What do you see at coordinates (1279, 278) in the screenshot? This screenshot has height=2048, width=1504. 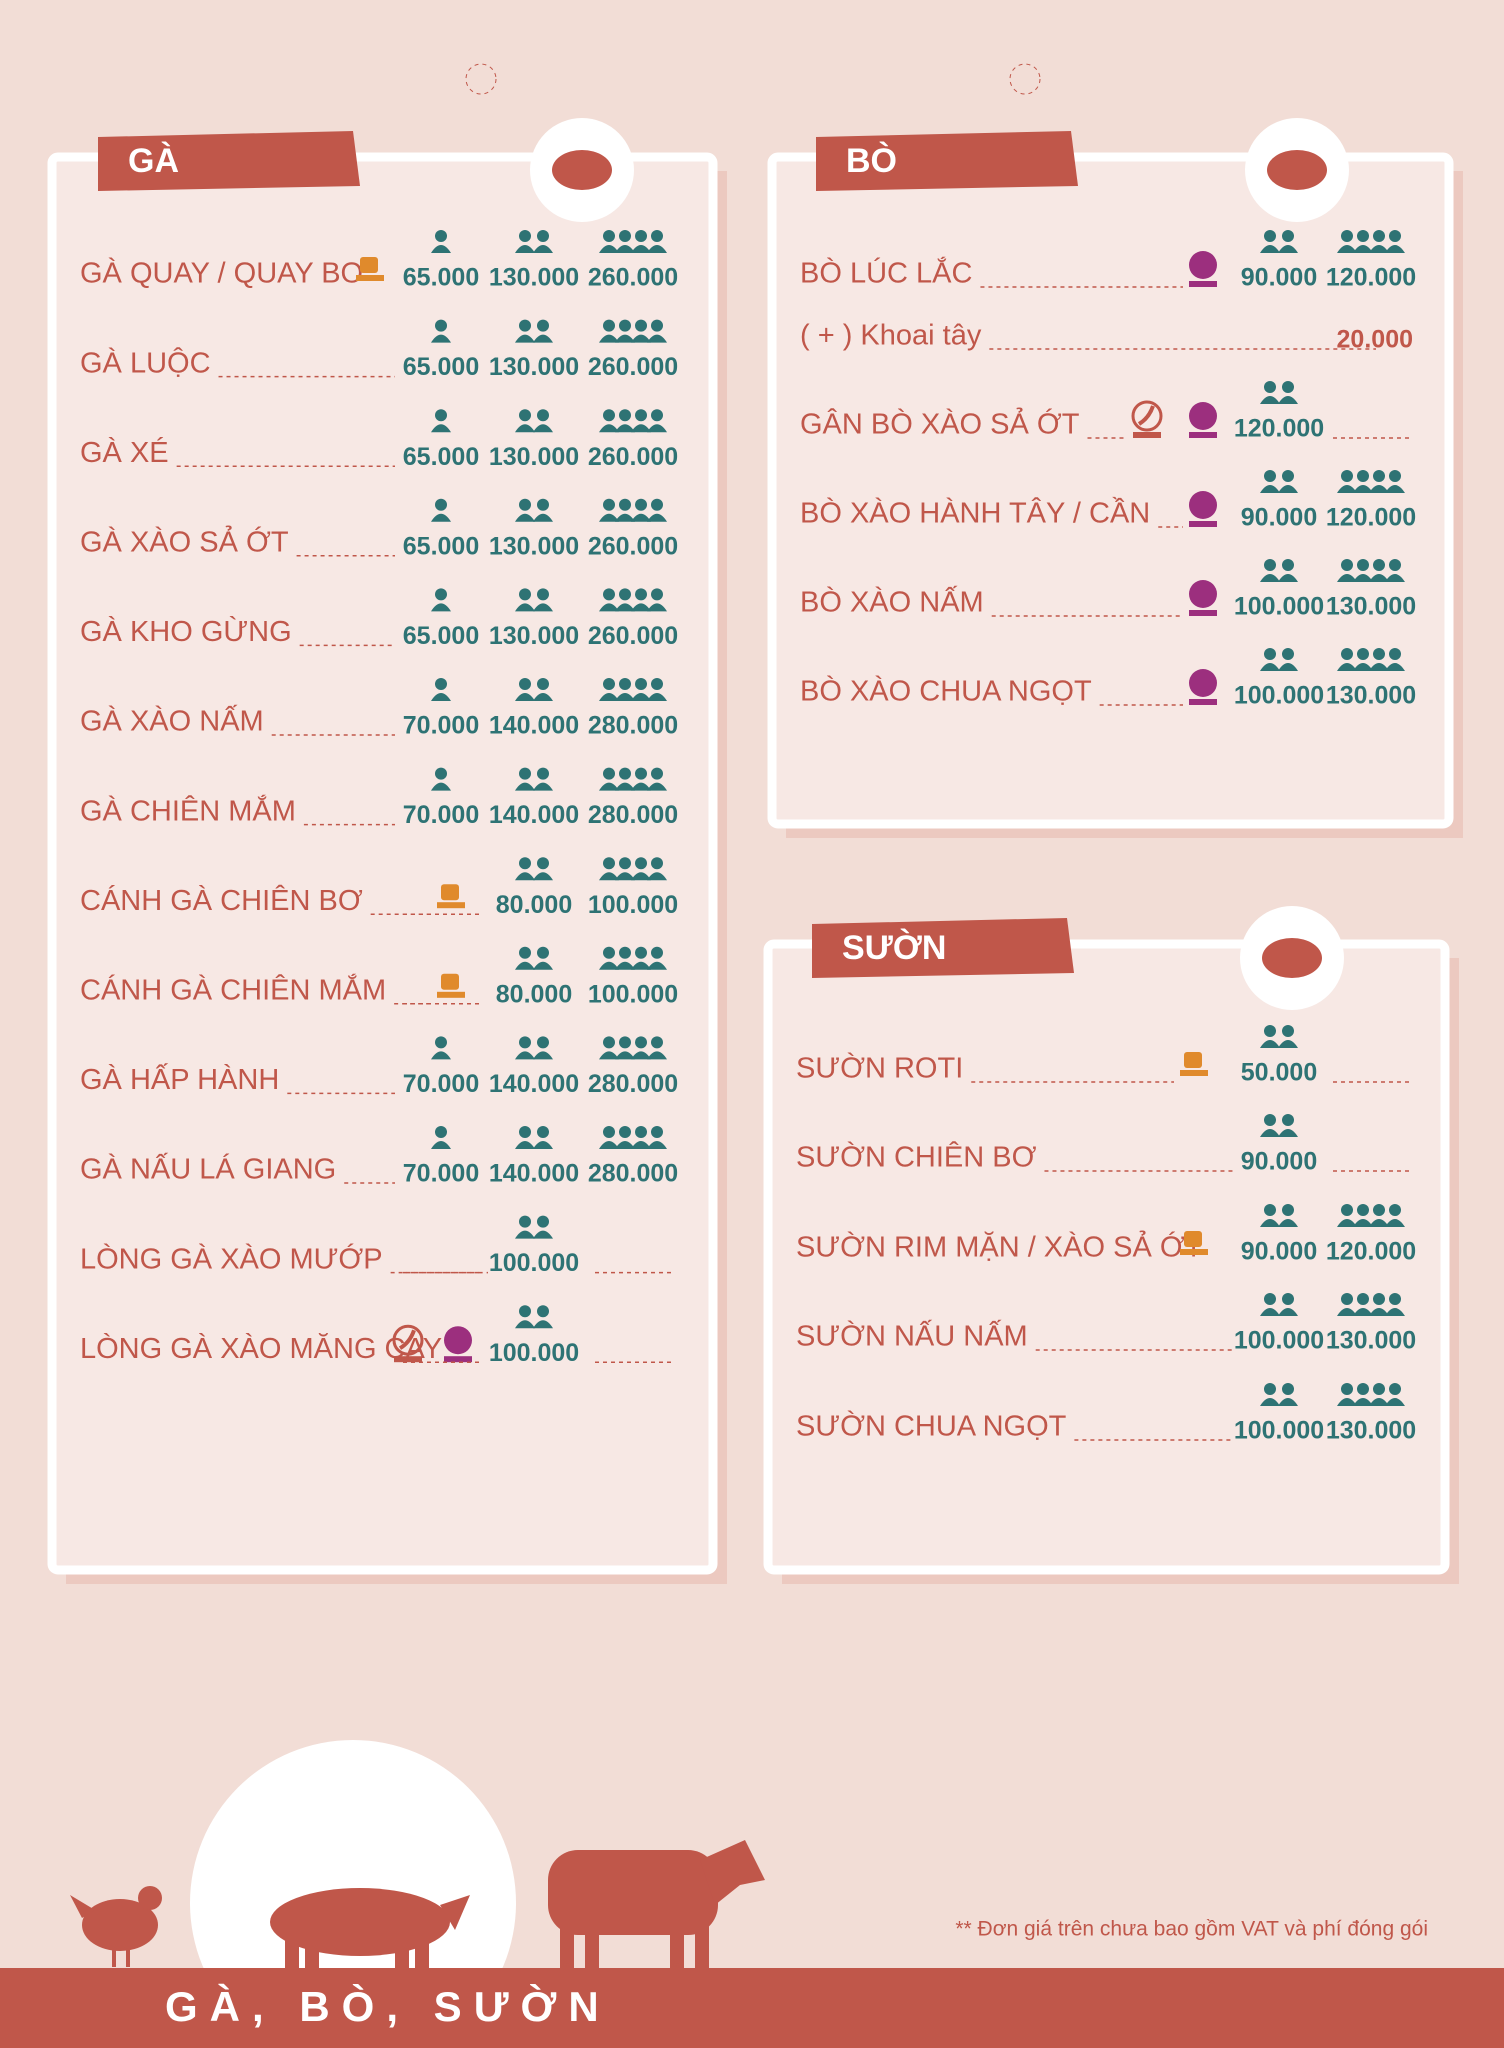 I see `item-price: 90.000` at bounding box center [1279, 278].